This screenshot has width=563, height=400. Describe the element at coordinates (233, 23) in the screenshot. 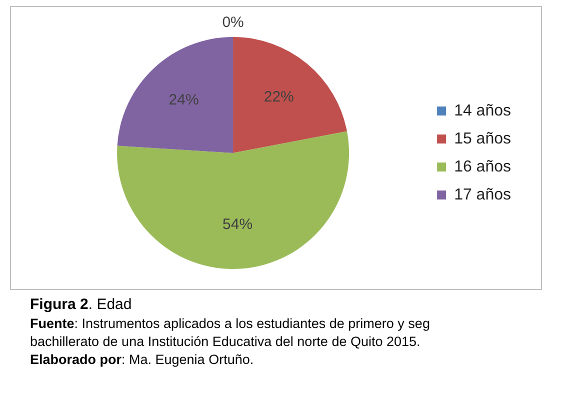

I see `text: 0%` at that location.